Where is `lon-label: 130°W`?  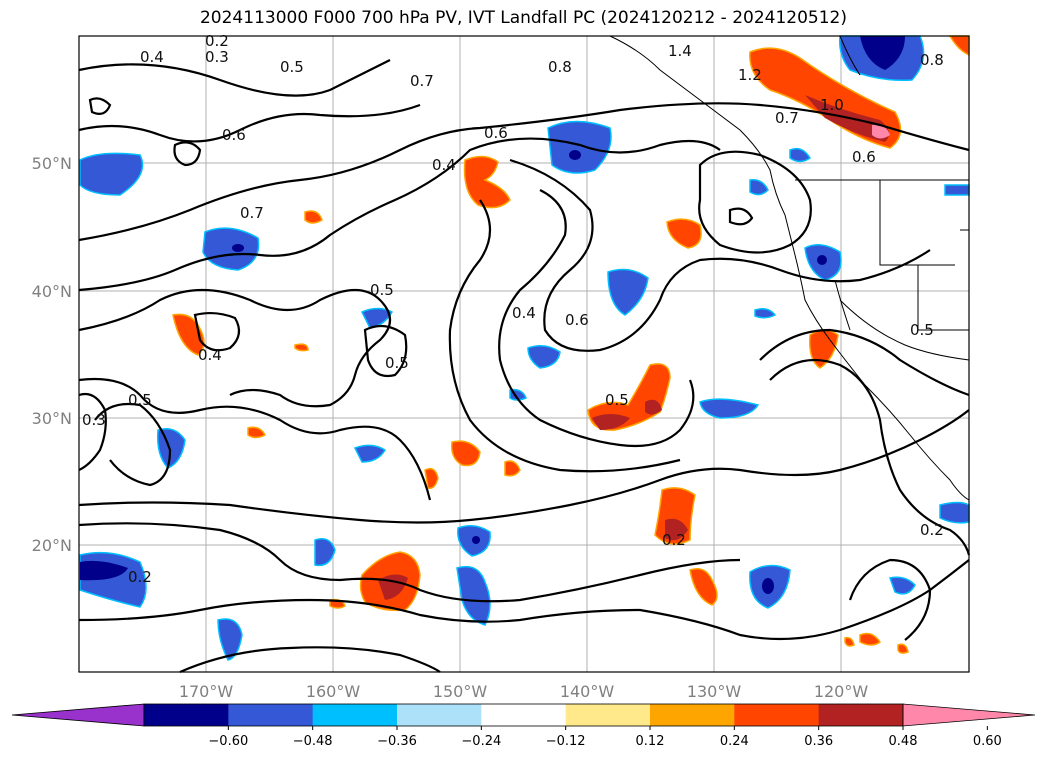
lon-label: 130°W is located at coordinates (714, 691).